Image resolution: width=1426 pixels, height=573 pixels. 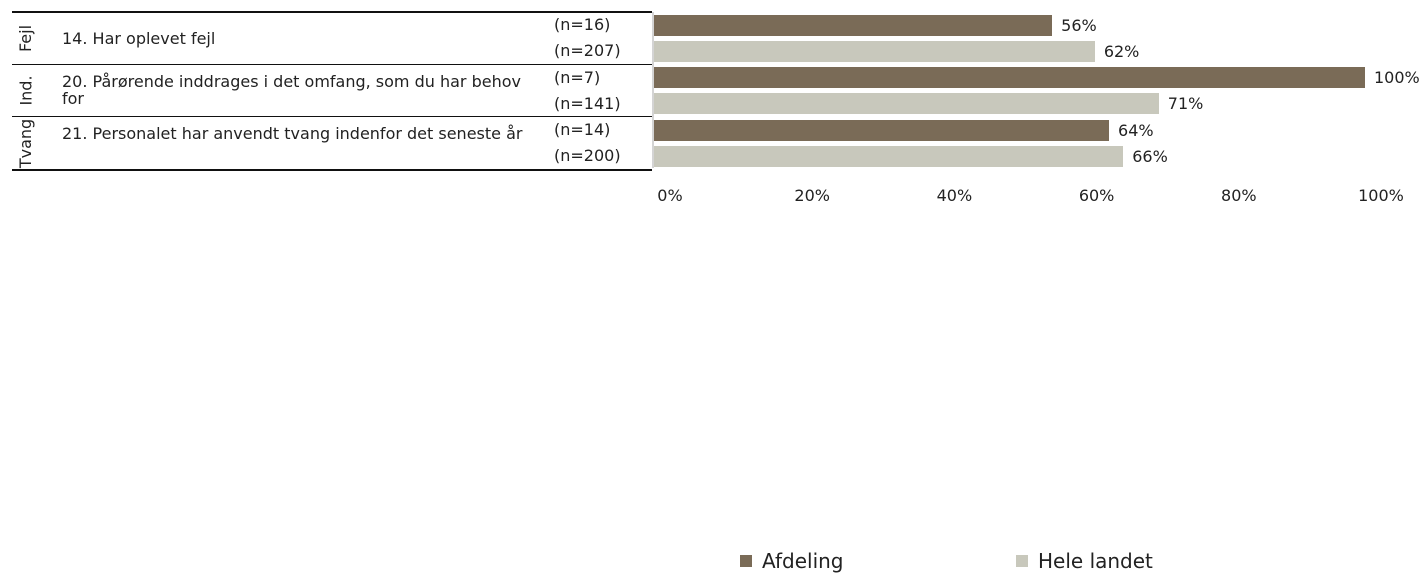 What do you see at coordinates (803, 561) in the screenshot?
I see `legend-label-afdeling: Afdeling` at bounding box center [803, 561].